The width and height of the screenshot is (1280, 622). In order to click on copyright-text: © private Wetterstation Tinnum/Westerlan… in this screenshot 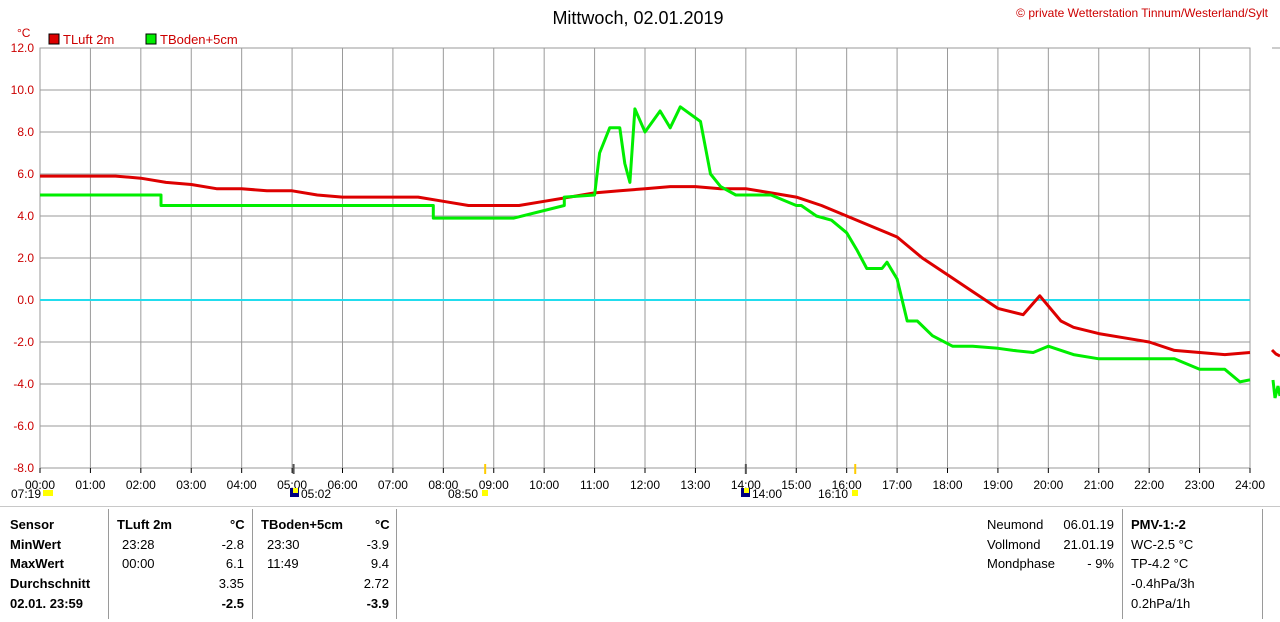, I will do `click(1142, 13)`.